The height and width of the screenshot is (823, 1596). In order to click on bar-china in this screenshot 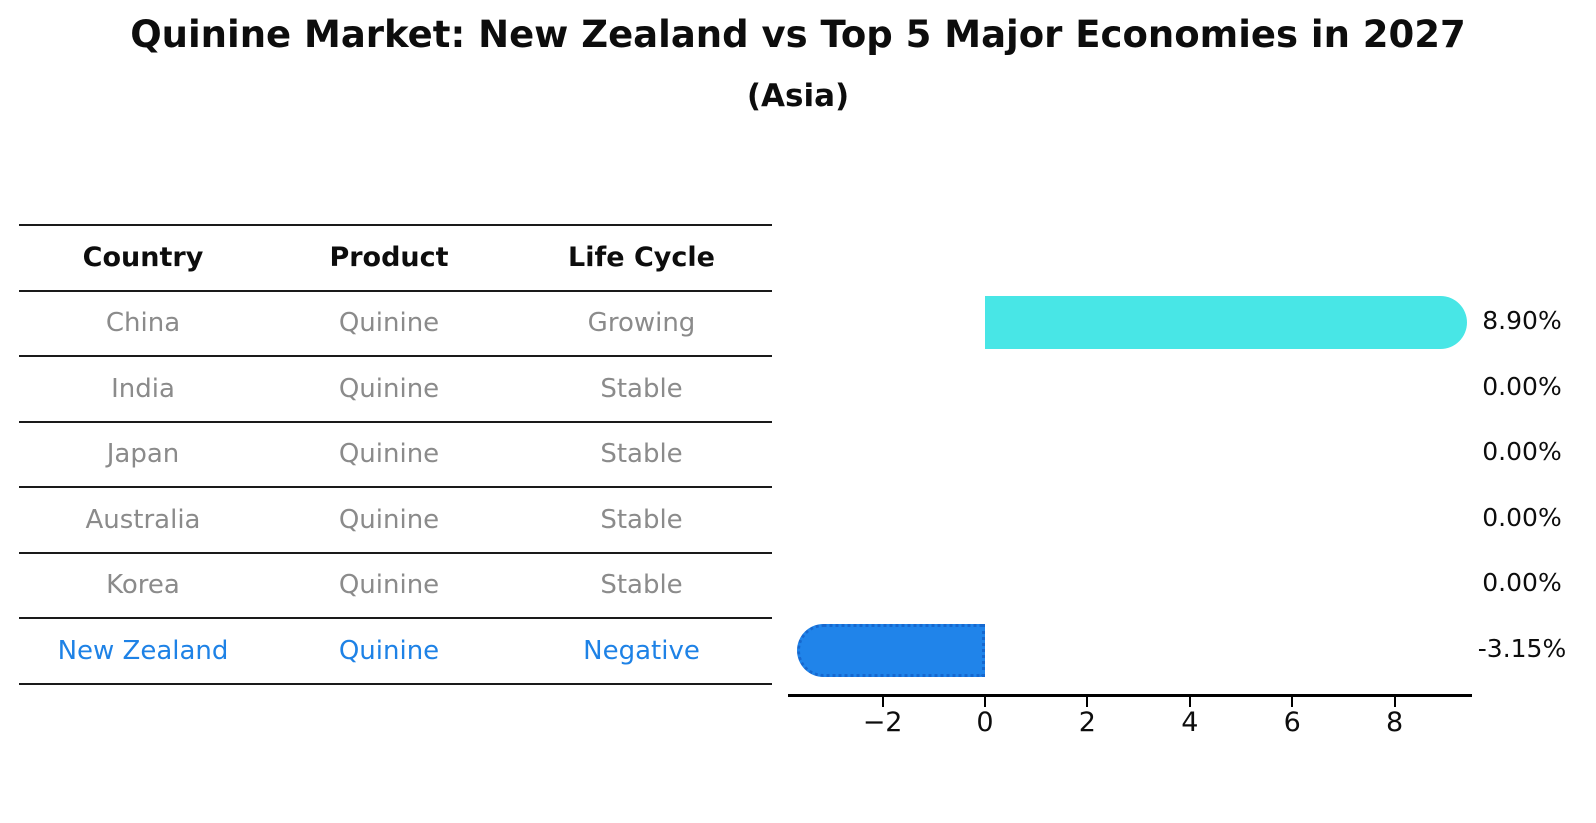, I will do `click(1226, 322)`.